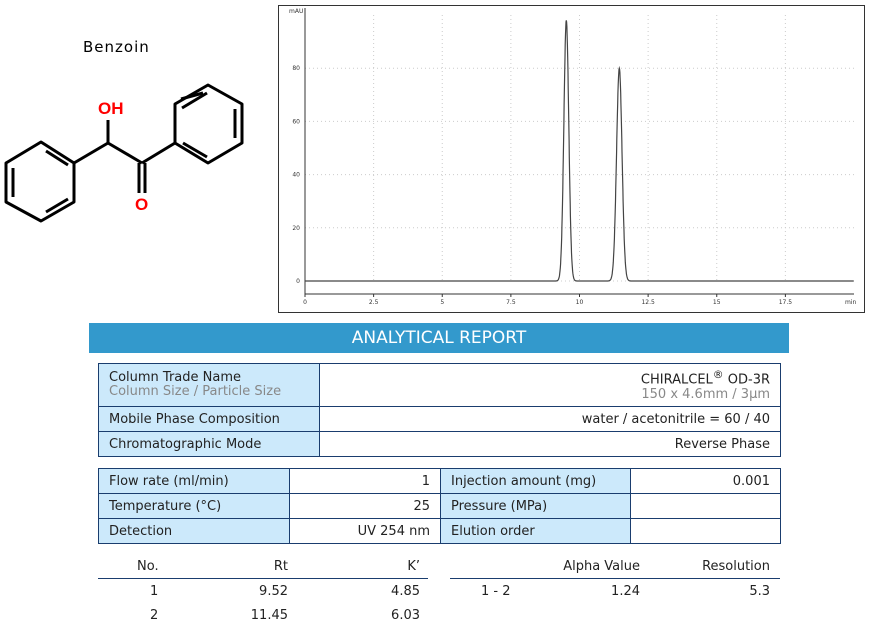  I want to click on pressure-value, so click(705, 506).